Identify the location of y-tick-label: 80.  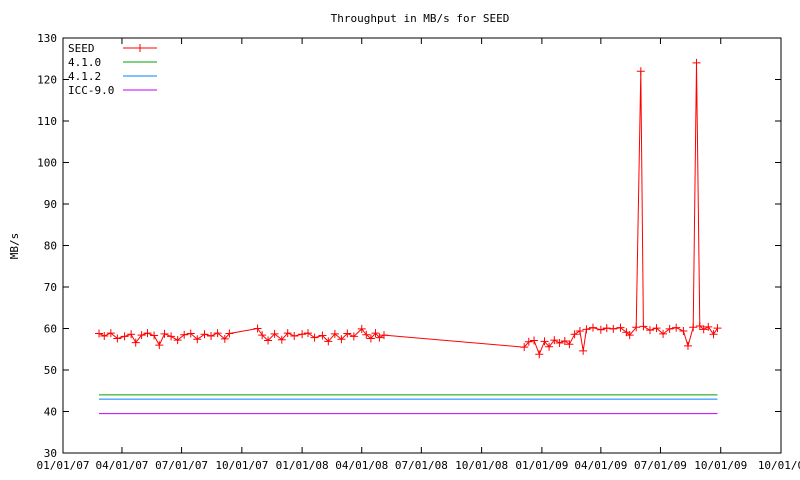
(50, 246).